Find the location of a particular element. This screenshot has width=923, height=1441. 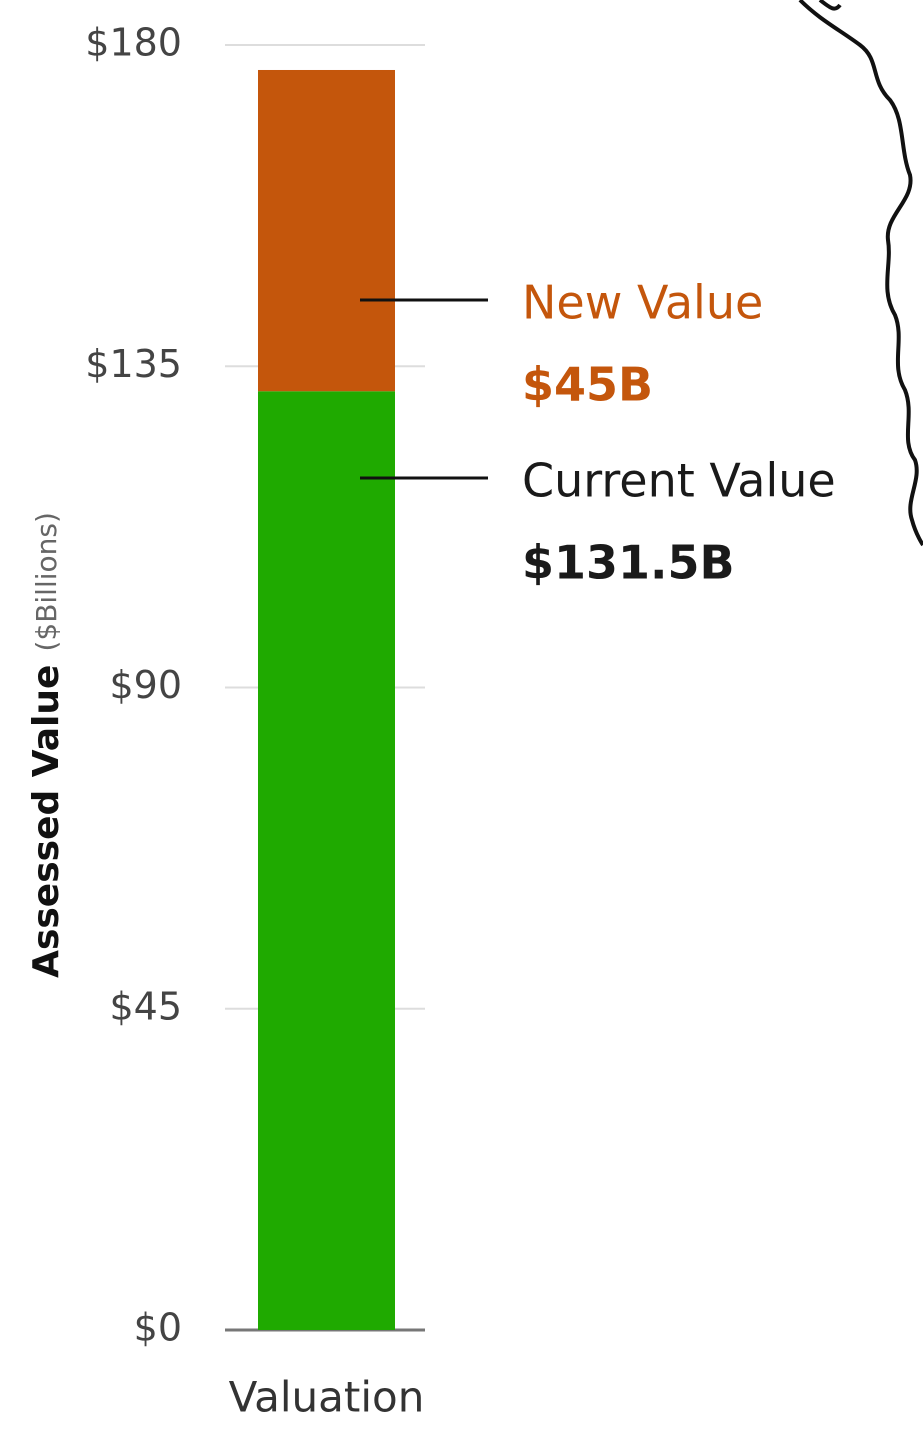

series-label: Current Value is located at coordinates (679, 481).